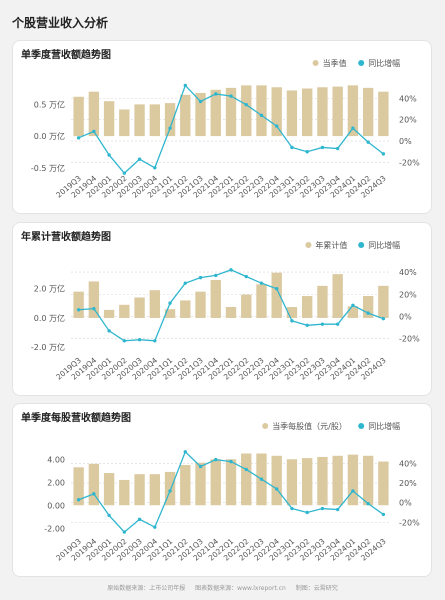 The width and height of the screenshot is (445, 600). Describe the element at coordinates (66, 237) in the screenshot. I see `chart-title: 年累计营收额趋势图` at that location.